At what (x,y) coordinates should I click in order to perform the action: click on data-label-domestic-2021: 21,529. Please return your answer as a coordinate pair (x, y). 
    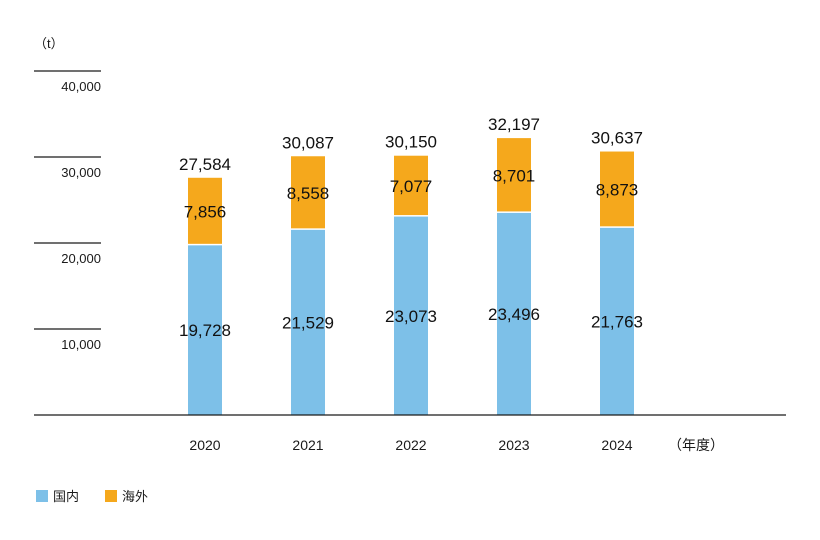
    Looking at the image, I should click on (308, 322).